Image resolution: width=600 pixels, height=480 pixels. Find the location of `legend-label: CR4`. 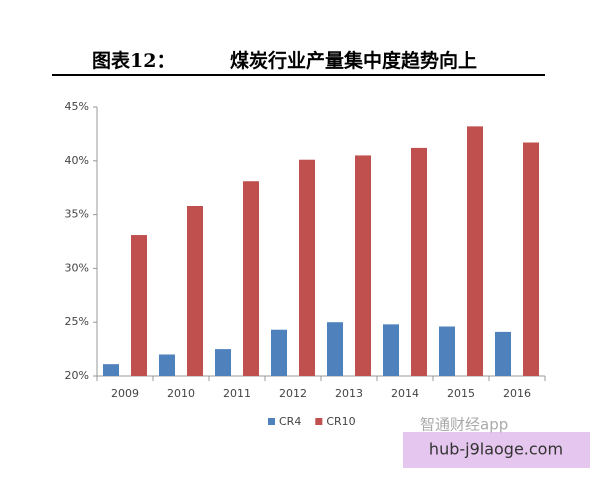

legend-label: CR4 is located at coordinates (290, 421).